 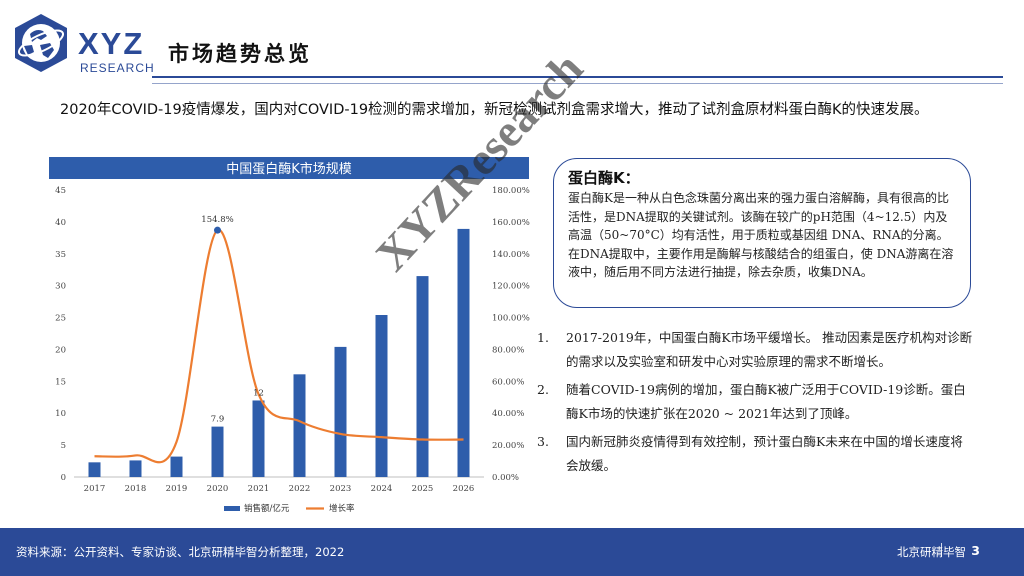 What do you see at coordinates (577, 83) in the screenshot?
I see `header-divider-thin` at bounding box center [577, 83].